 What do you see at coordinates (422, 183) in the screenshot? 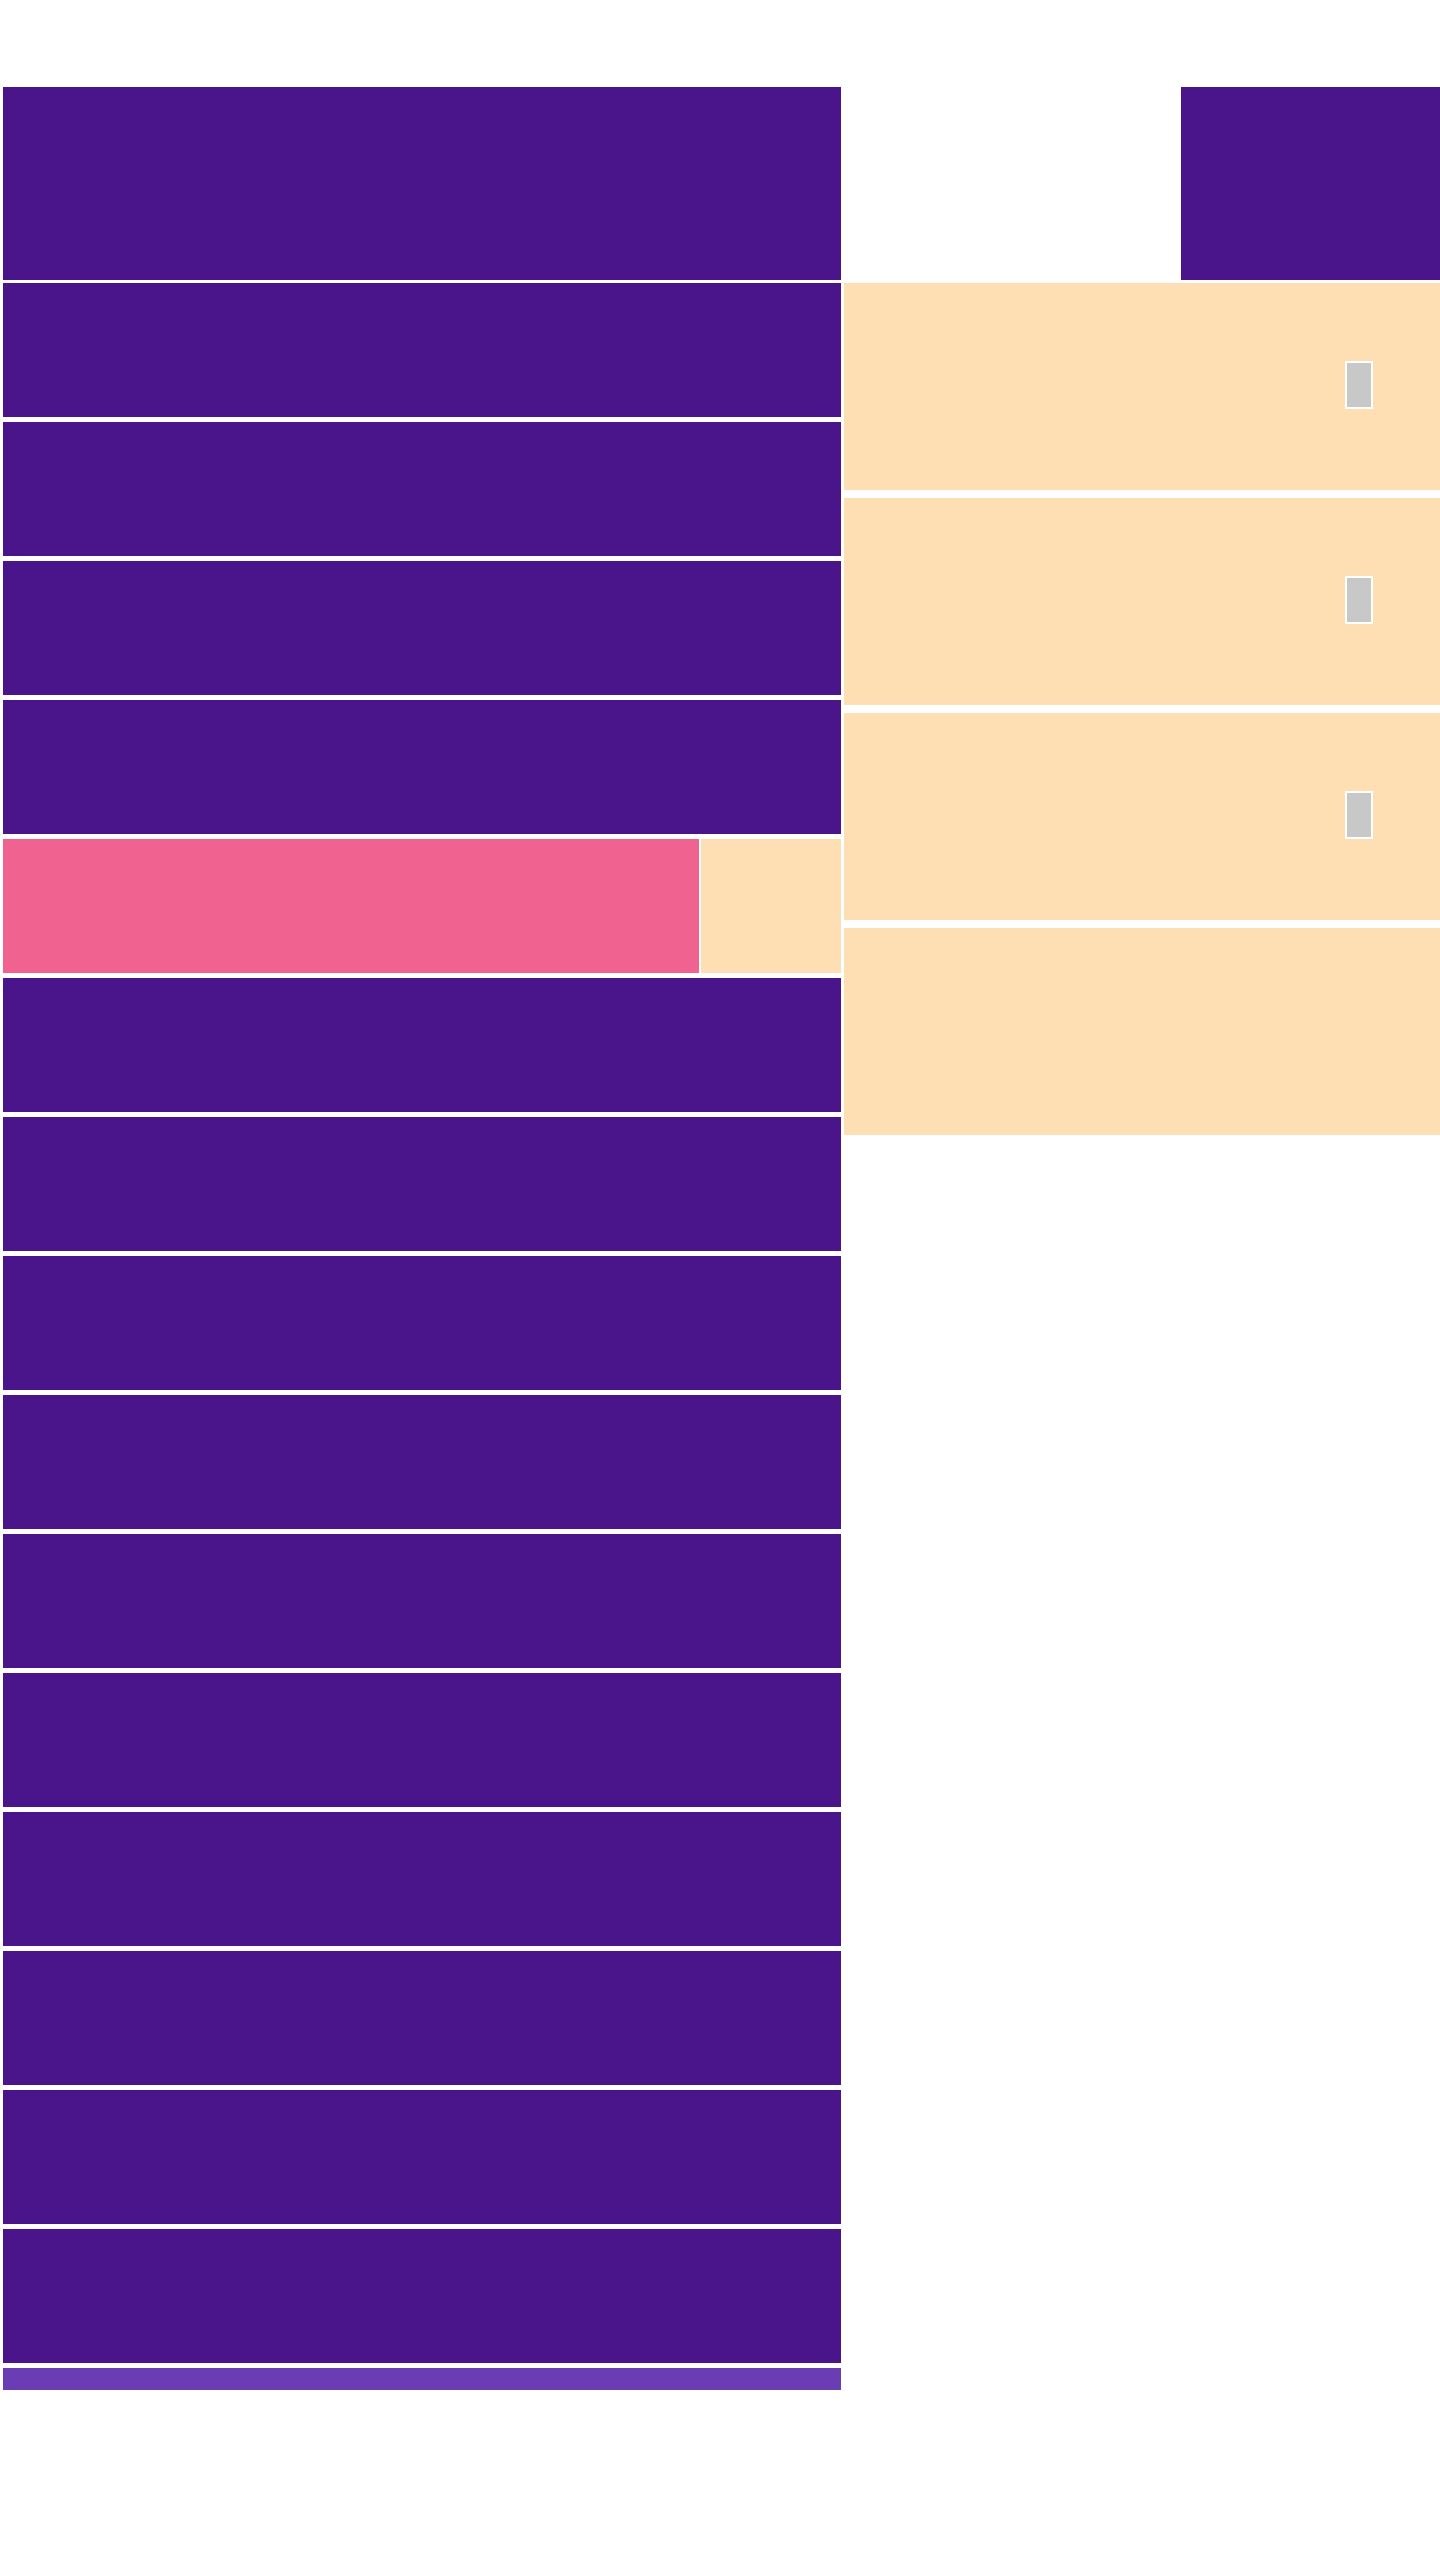
I see `header-block-left` at bounding box center [422, 183].